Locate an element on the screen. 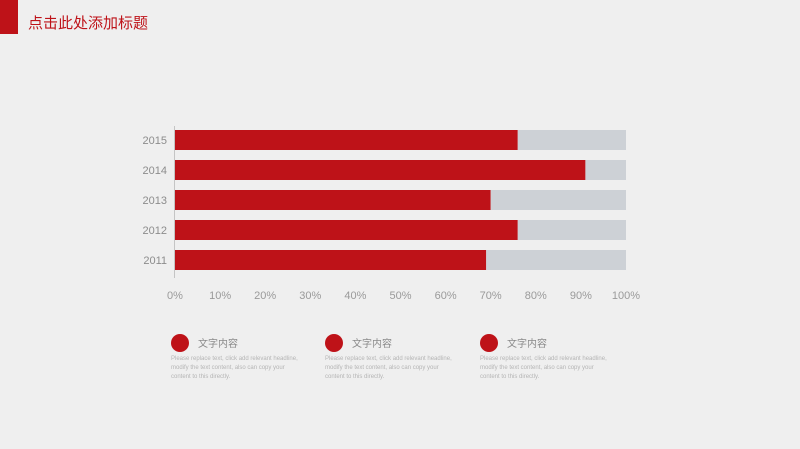 The height and width of the screenshot is (449, 800). x-tick-label: 20% is located at coordinates (265, 296).